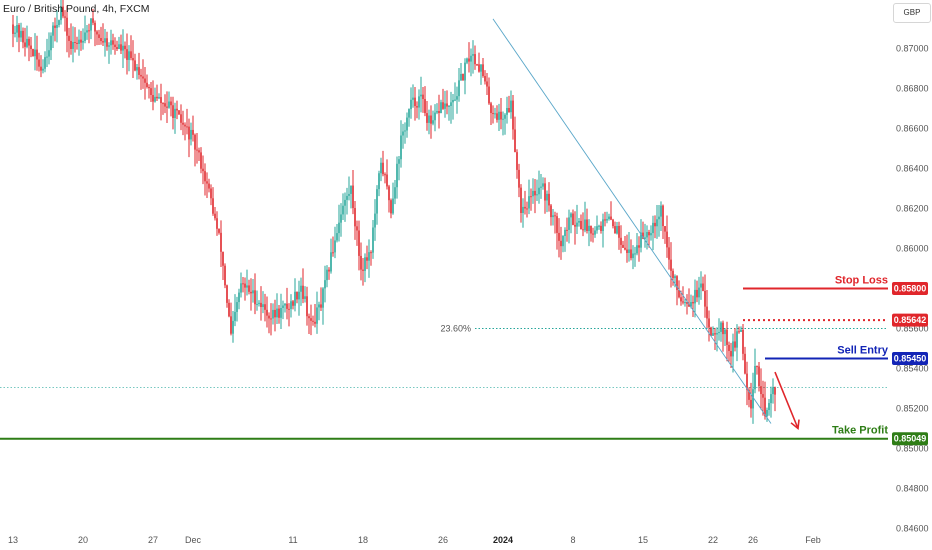 The image size is (932, 550). Describe the element at coordinates (910, 439) in the screenshot. I see `price-tag-label: 0.85049` at that location.